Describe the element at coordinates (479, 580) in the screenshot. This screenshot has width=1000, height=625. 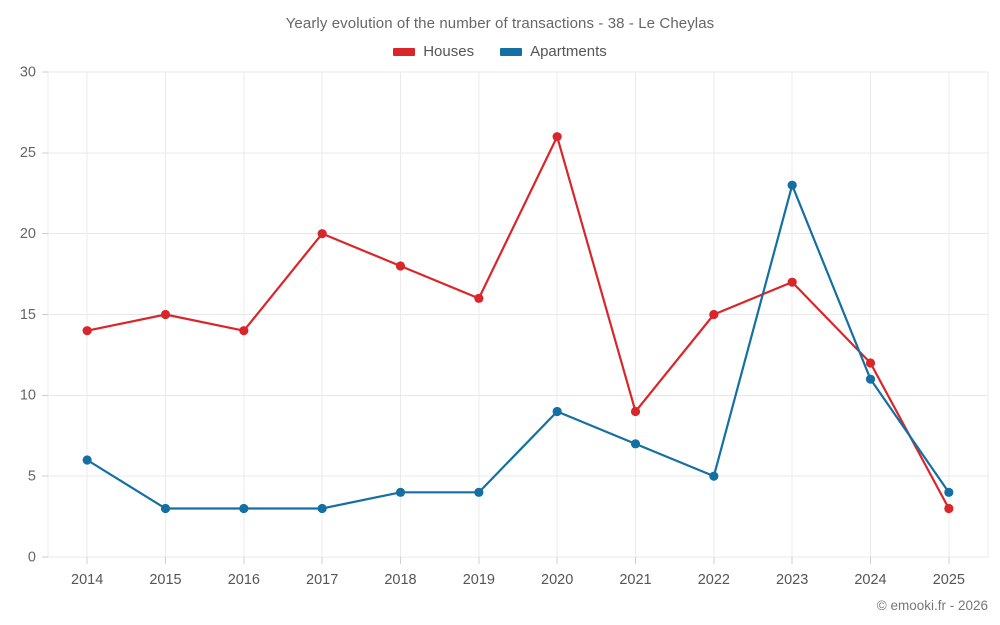
I see `x-axis-tick-label: 2019` at that location.